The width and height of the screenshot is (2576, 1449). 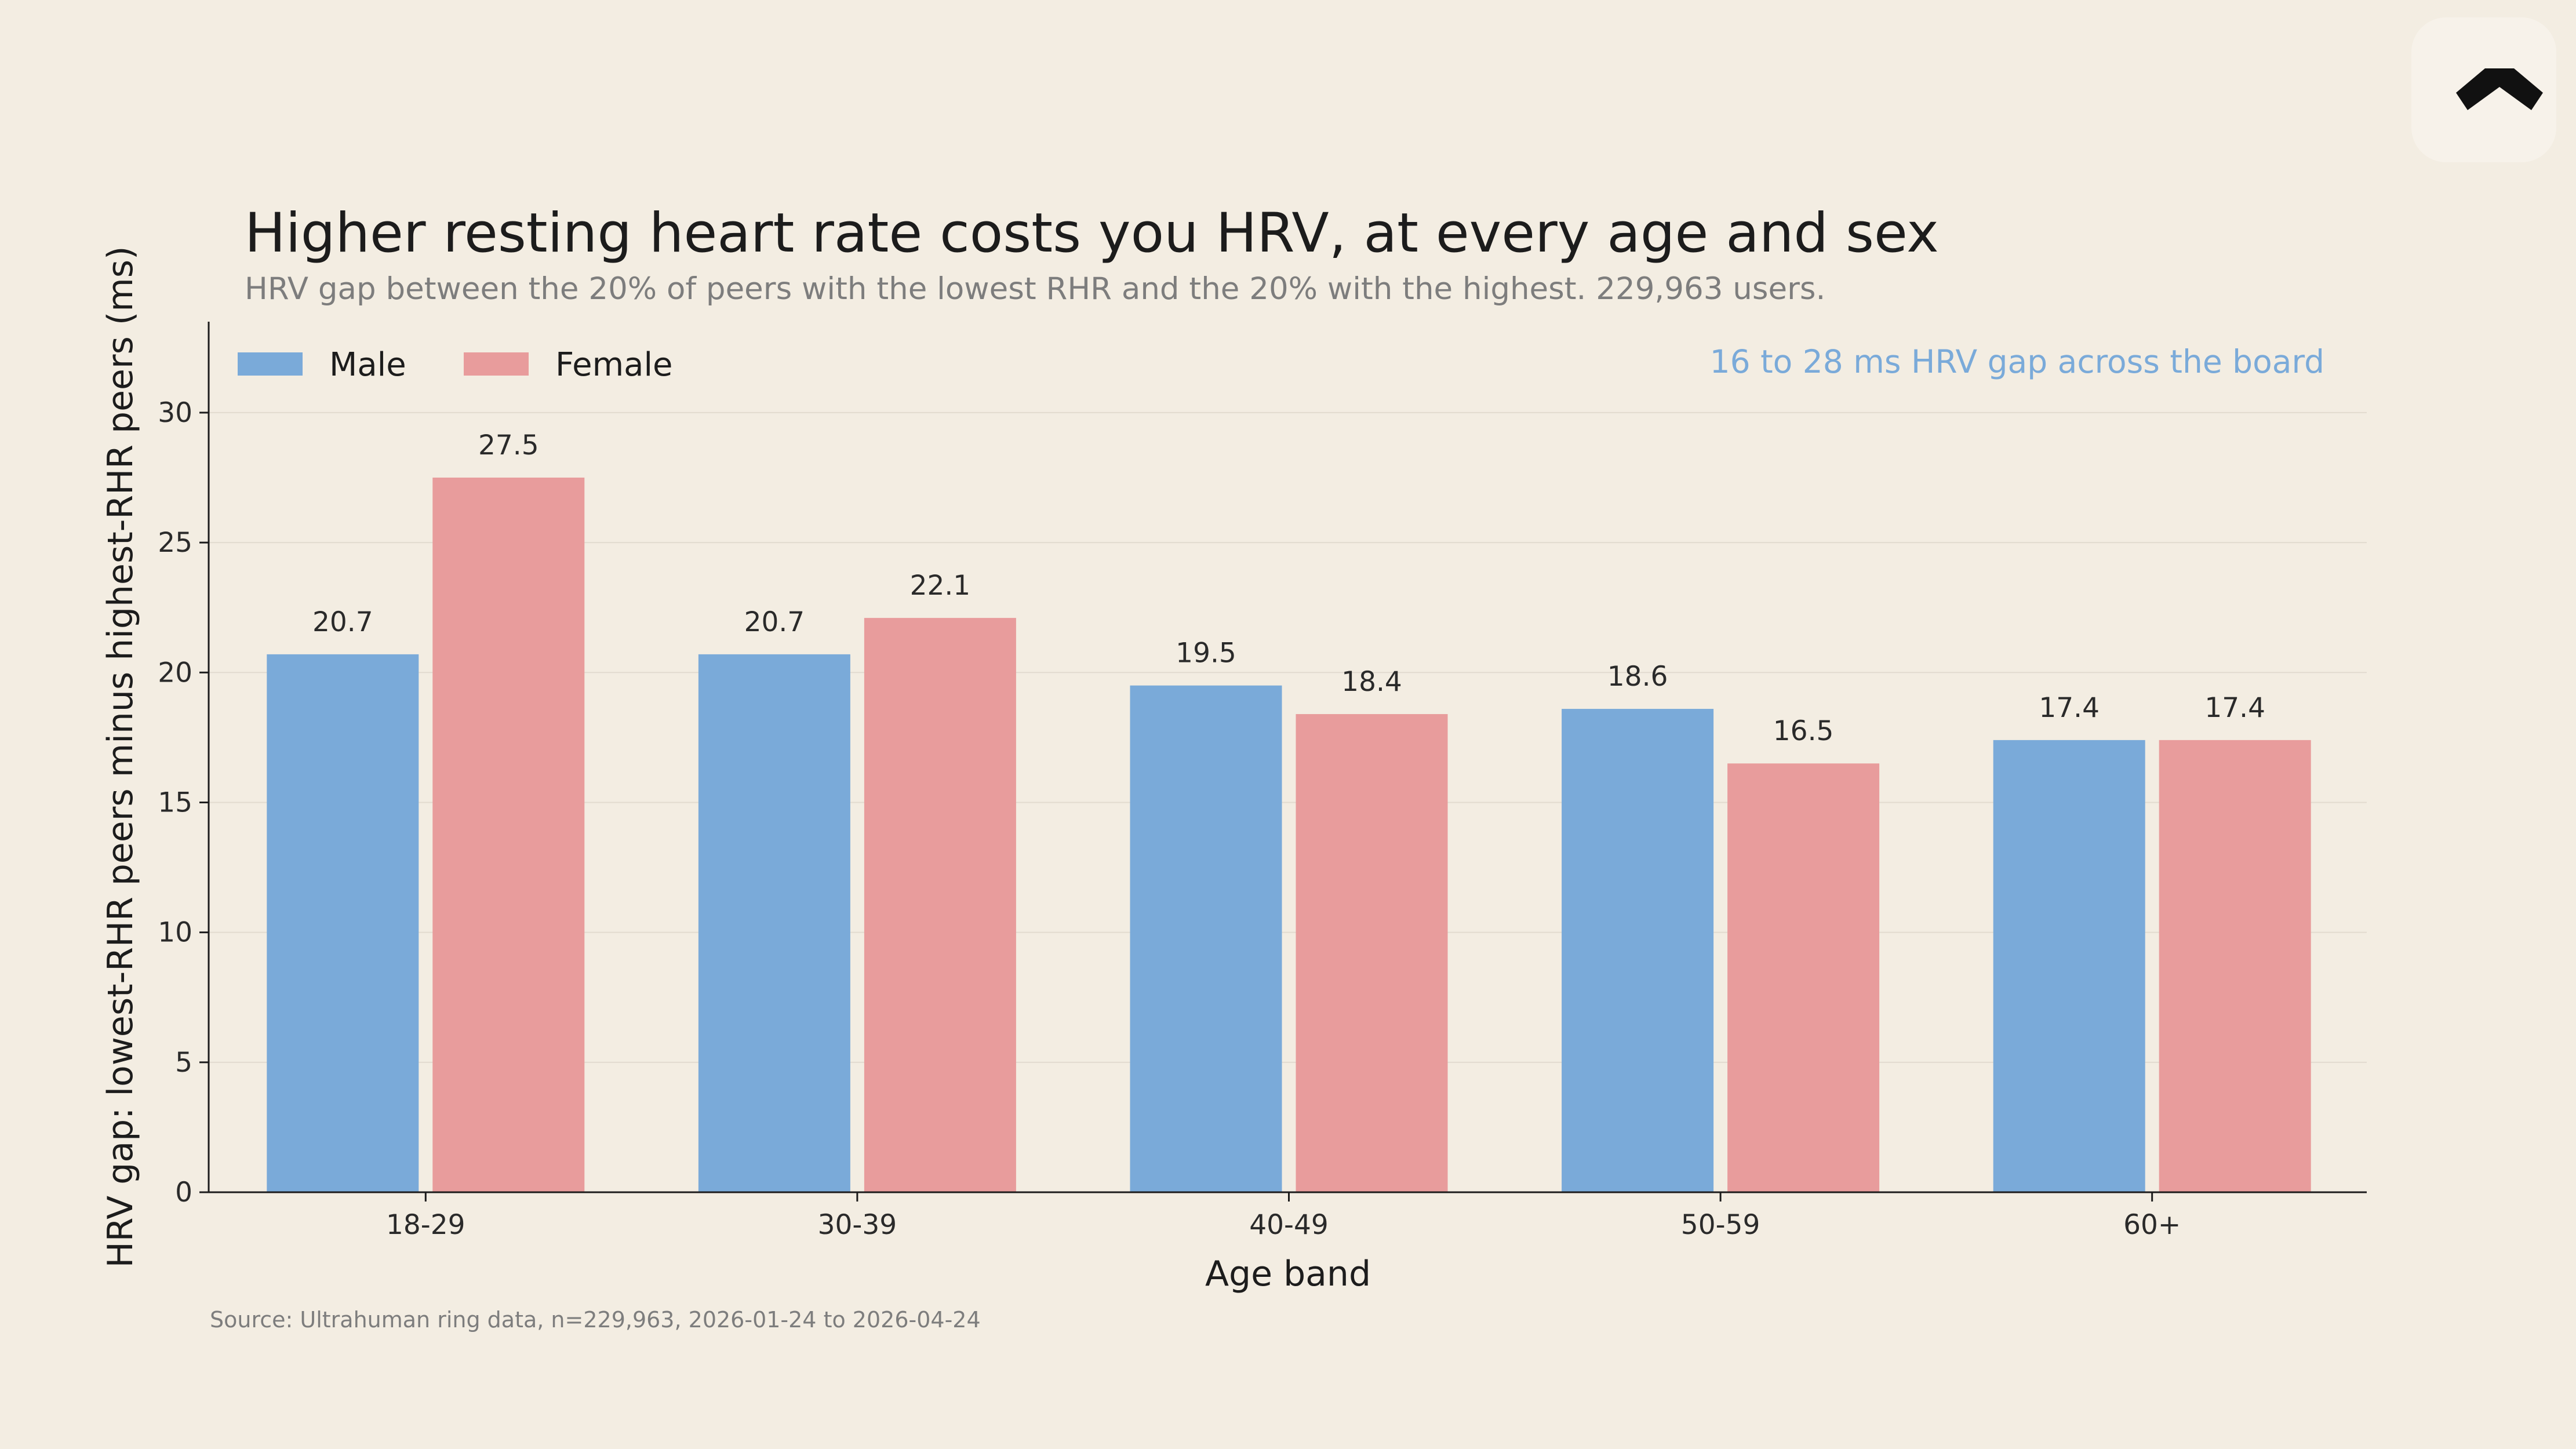 I want to click on value-label: 18.4, so click(x=1371, y=682).